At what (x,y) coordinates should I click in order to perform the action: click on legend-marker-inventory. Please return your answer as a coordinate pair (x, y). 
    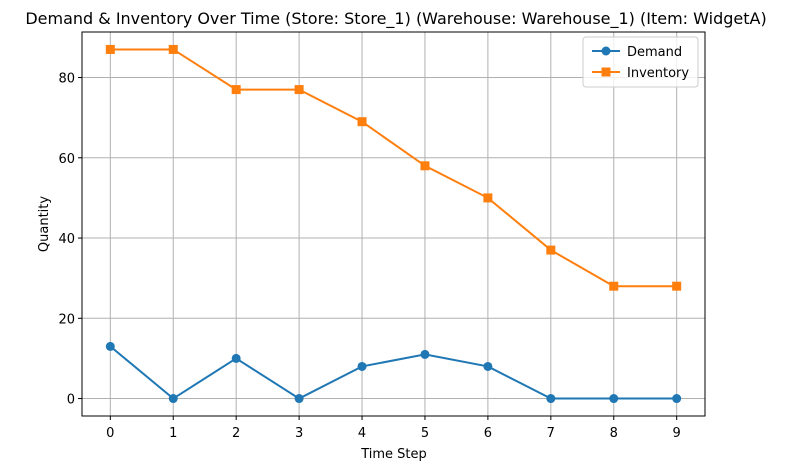
    Looking at the image, I should click on (606, 72).